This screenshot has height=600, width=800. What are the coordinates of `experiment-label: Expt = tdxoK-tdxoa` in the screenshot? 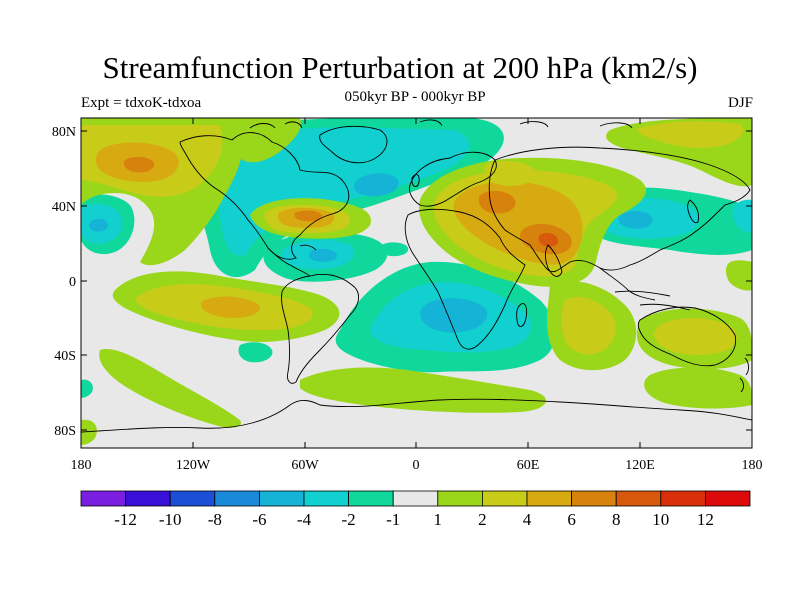 It's located at (141, 103).